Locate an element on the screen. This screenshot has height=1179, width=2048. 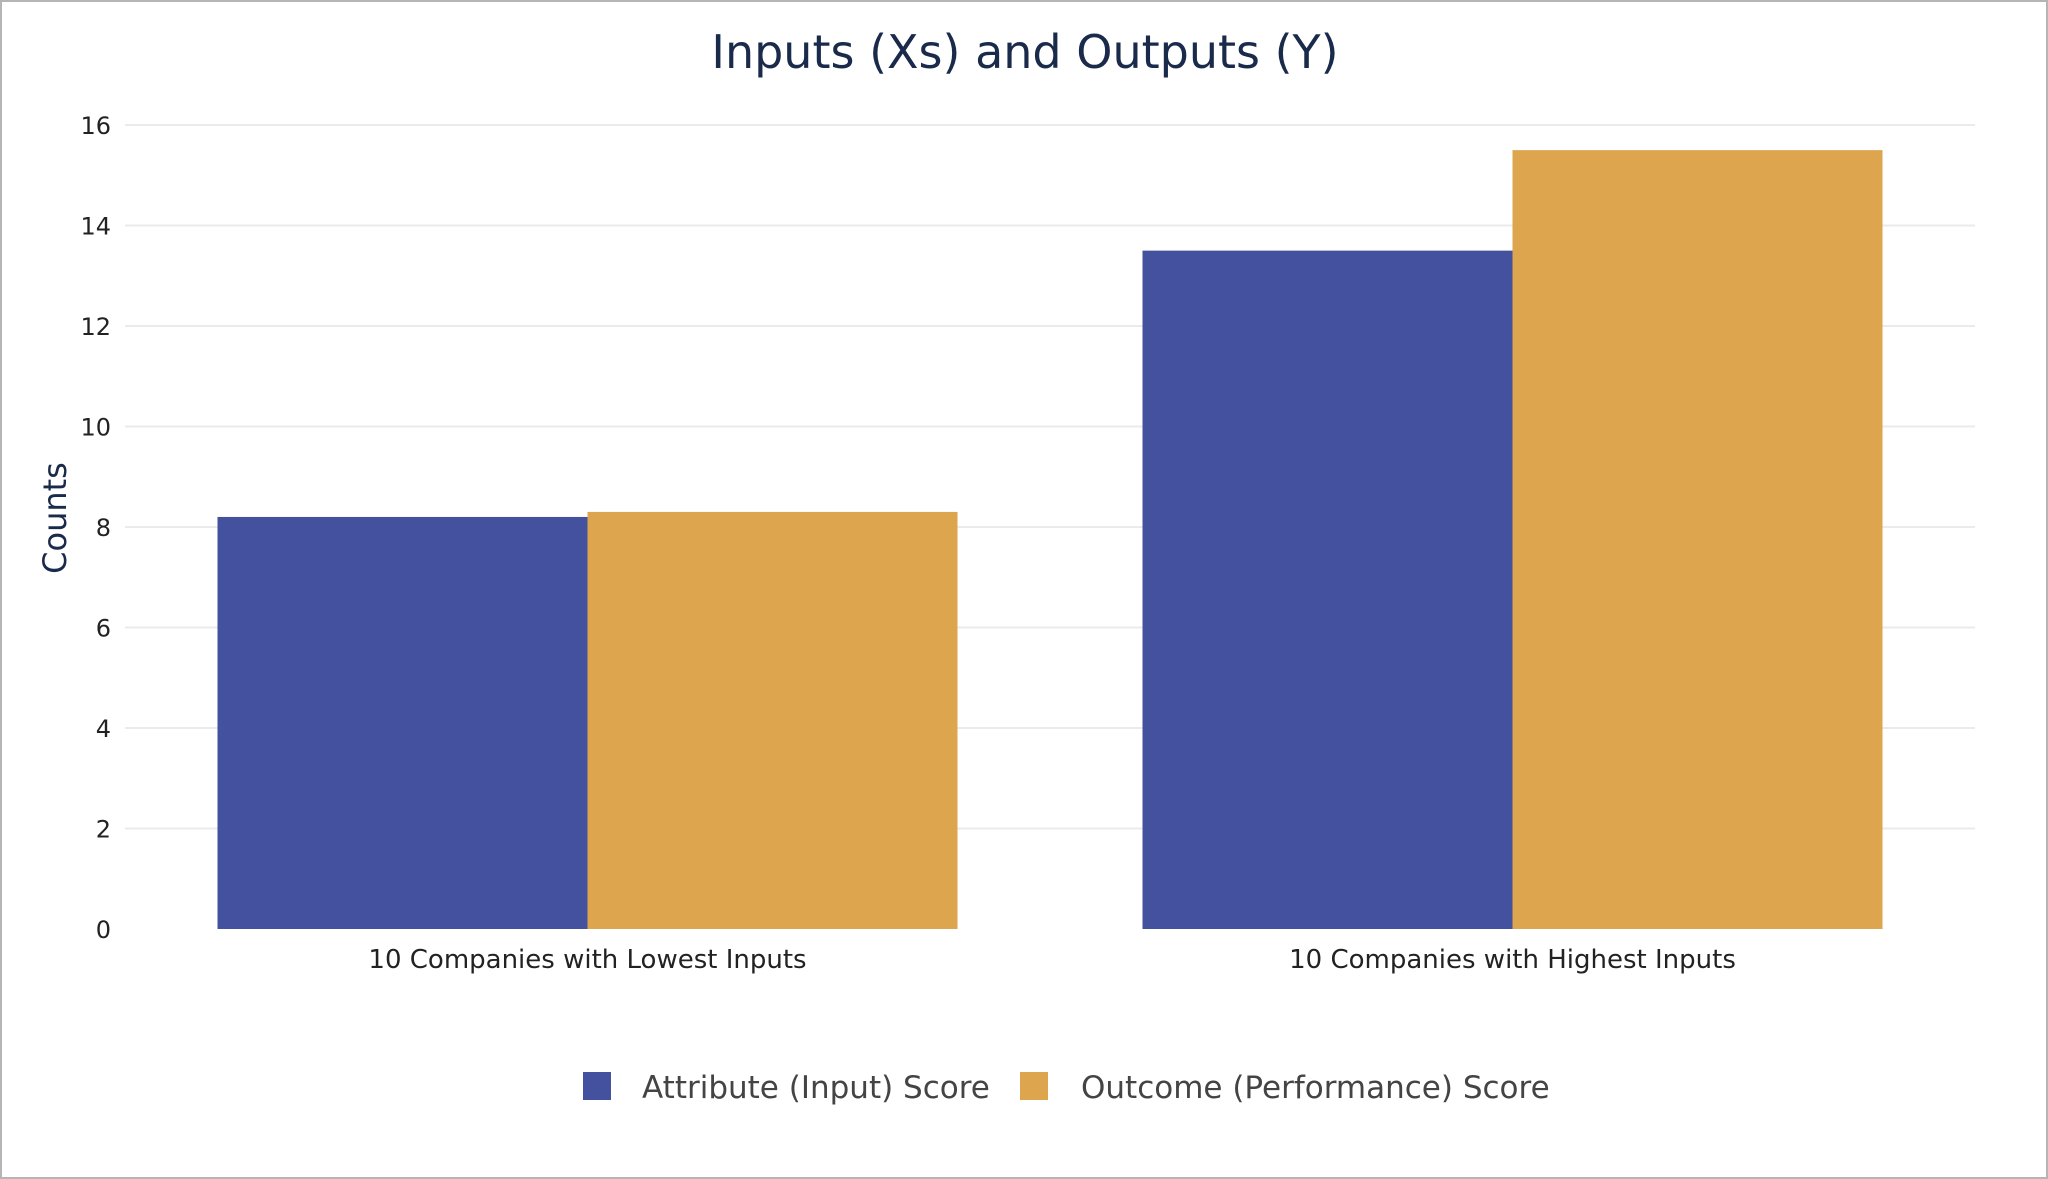
legend-label: Attribute (Input) Score is located at coordinates (816, 1088).